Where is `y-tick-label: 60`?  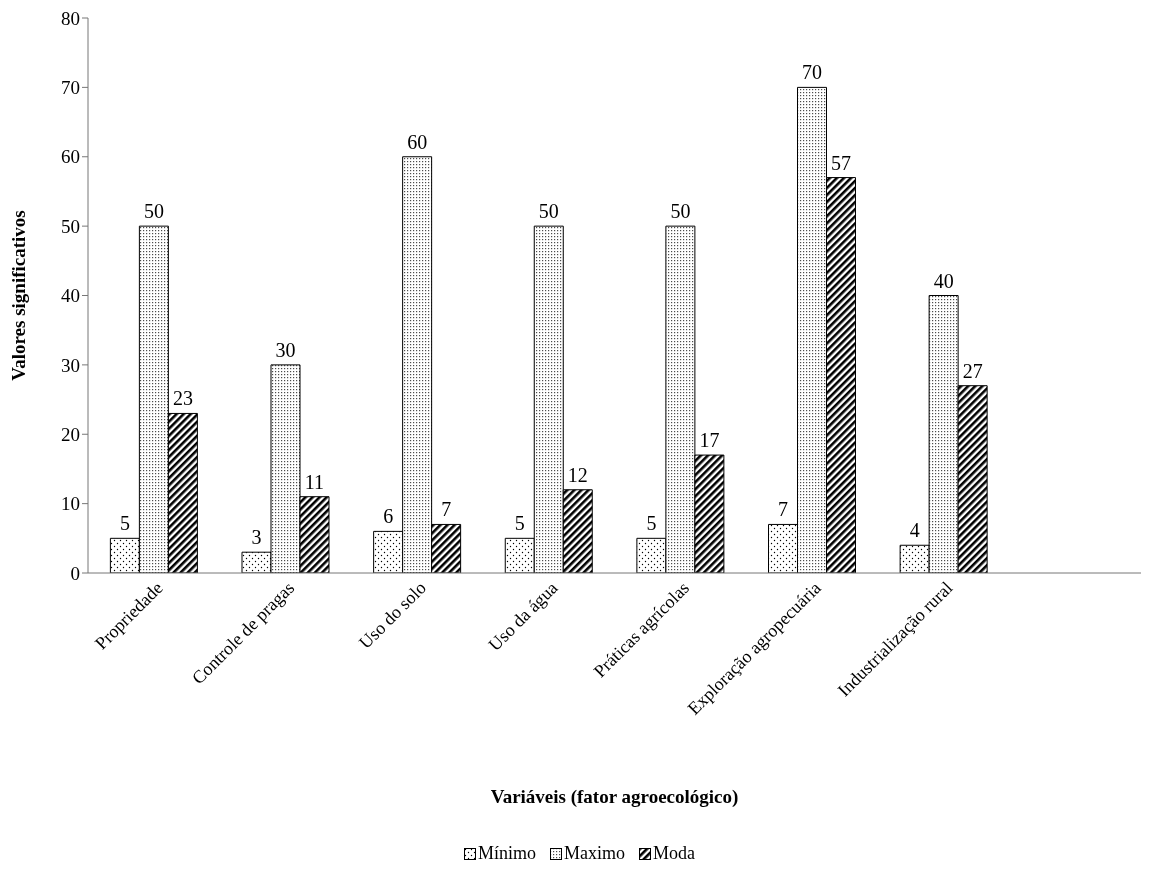
y-tick-label: 60 is located at coordinates (70, 157).